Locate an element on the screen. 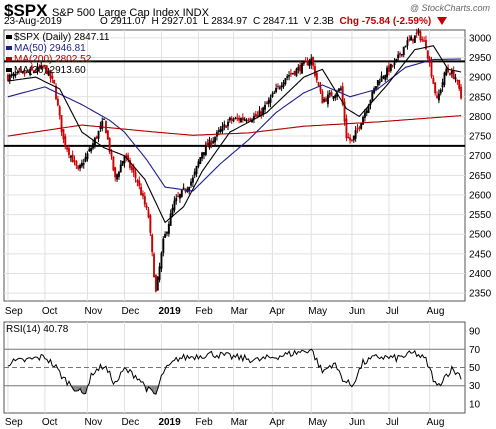 This screenshot has width=496, height=429. legend-label: MA(20) 2913.60 is located at coordinates (50, 70).